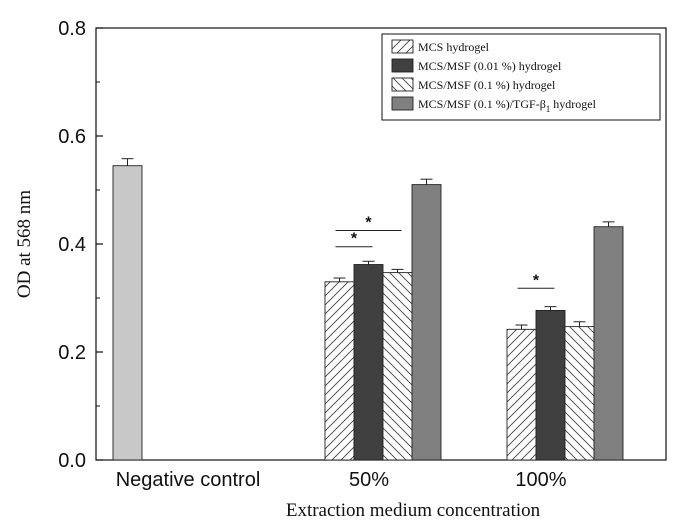  Describe the element at coordinates (72, 461) in the screenshot. I see `y-tick-label: 0.0` at that location.